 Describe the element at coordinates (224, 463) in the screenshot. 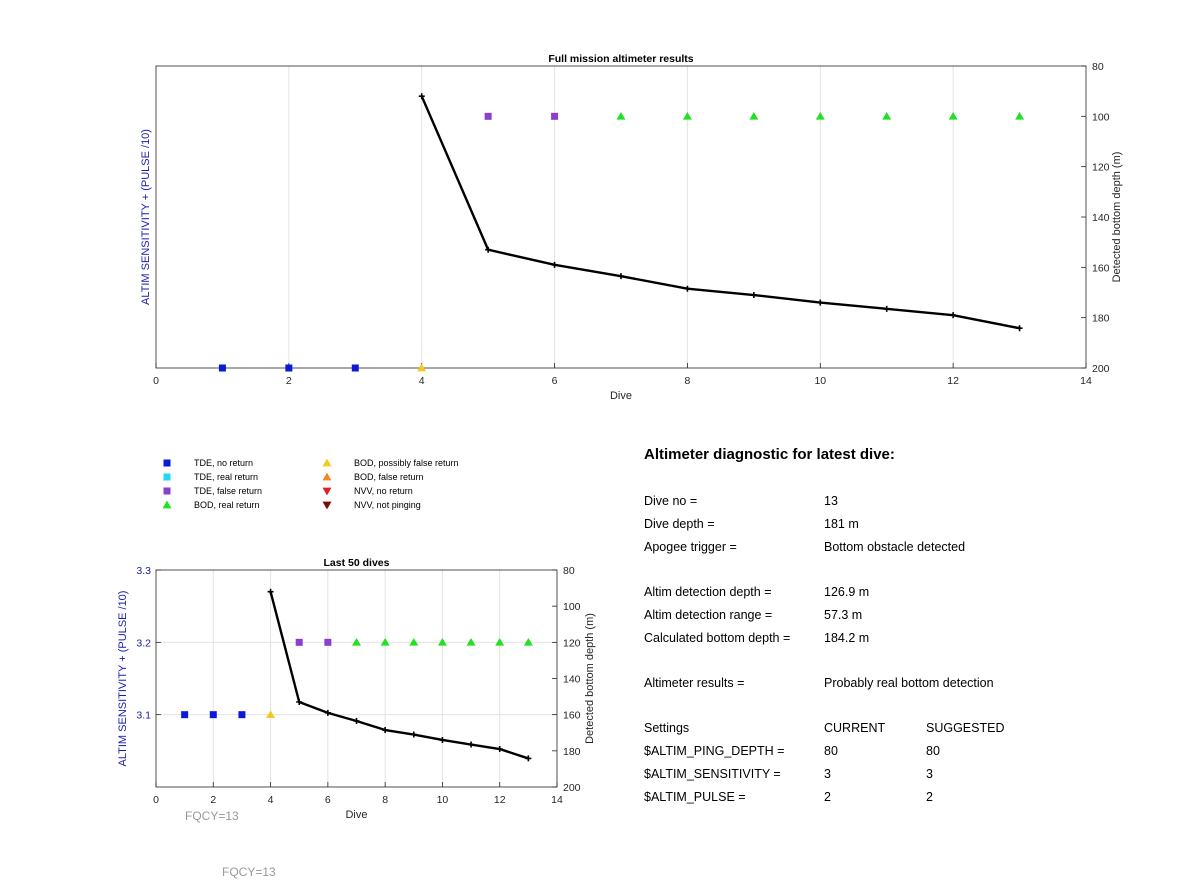

I see `legend-label: TDE, no return` at that location.